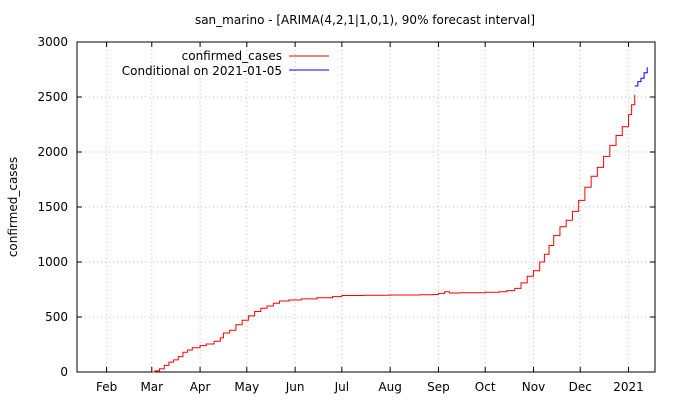  I want to click on y-tick-label: 2000, so click(52, 152).